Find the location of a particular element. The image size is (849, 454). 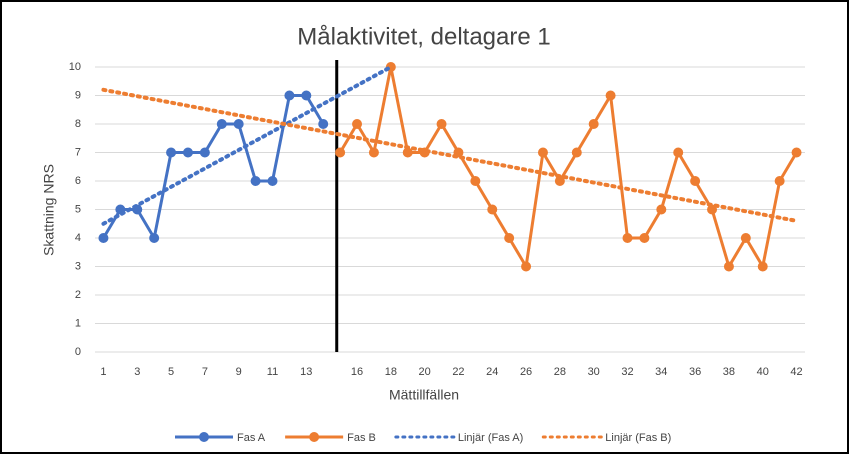

x-tick-label: 20 is located at coordinates (425, 372).